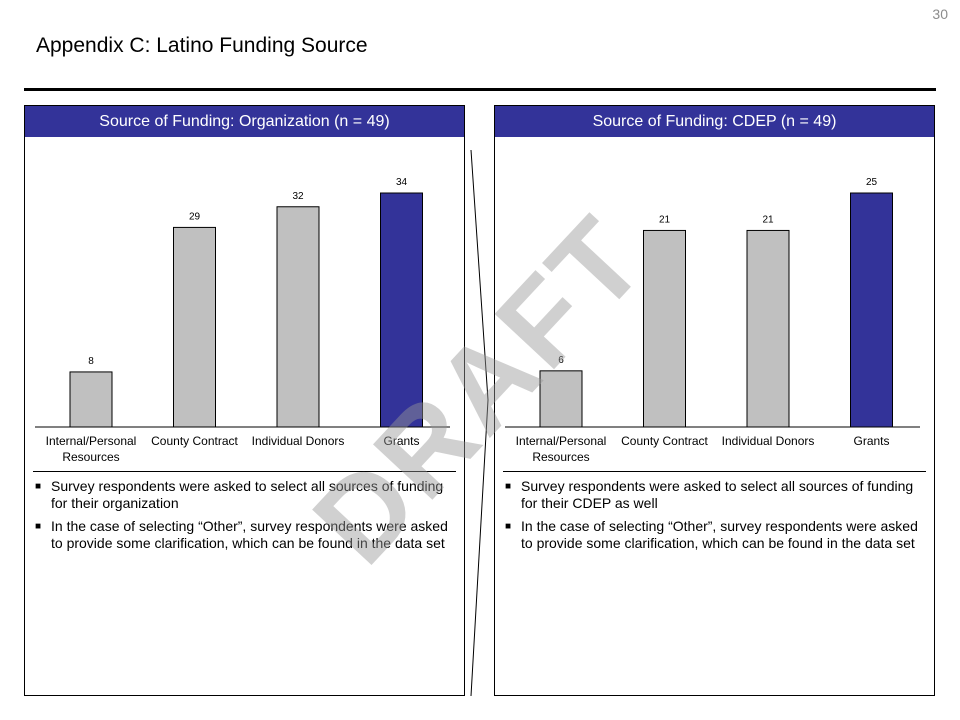  What do you see at coordinates (480, 89) in the screenshot?
I see `title-divider` at bounding box center [480, 89].